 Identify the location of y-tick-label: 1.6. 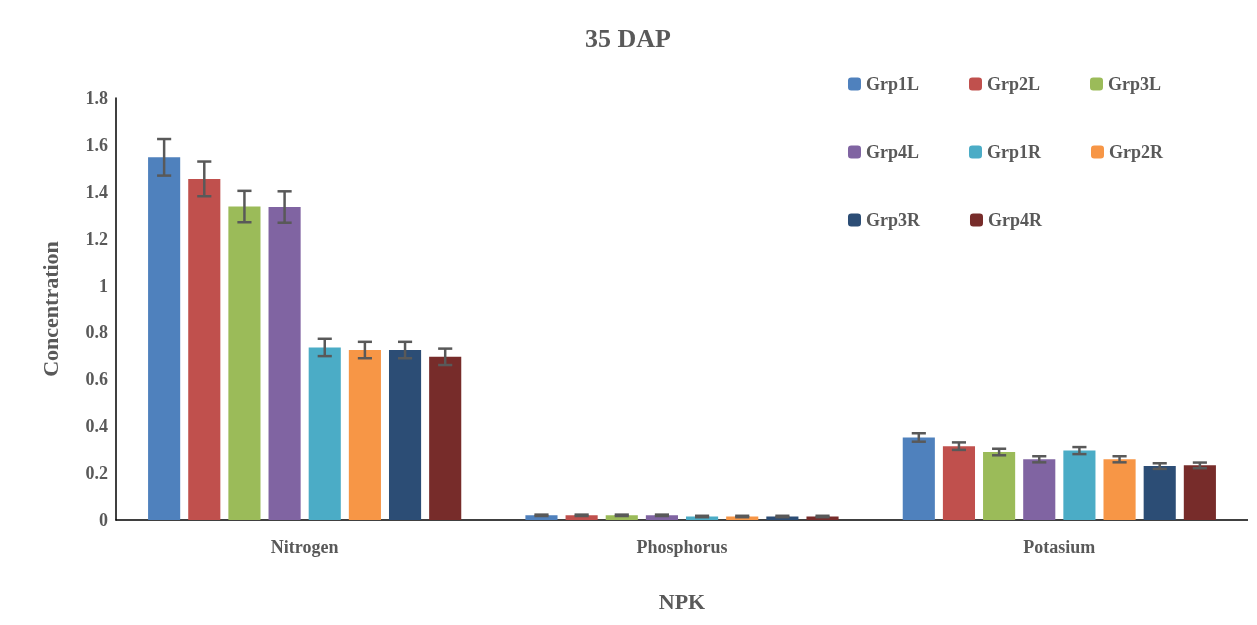
(96, 144).